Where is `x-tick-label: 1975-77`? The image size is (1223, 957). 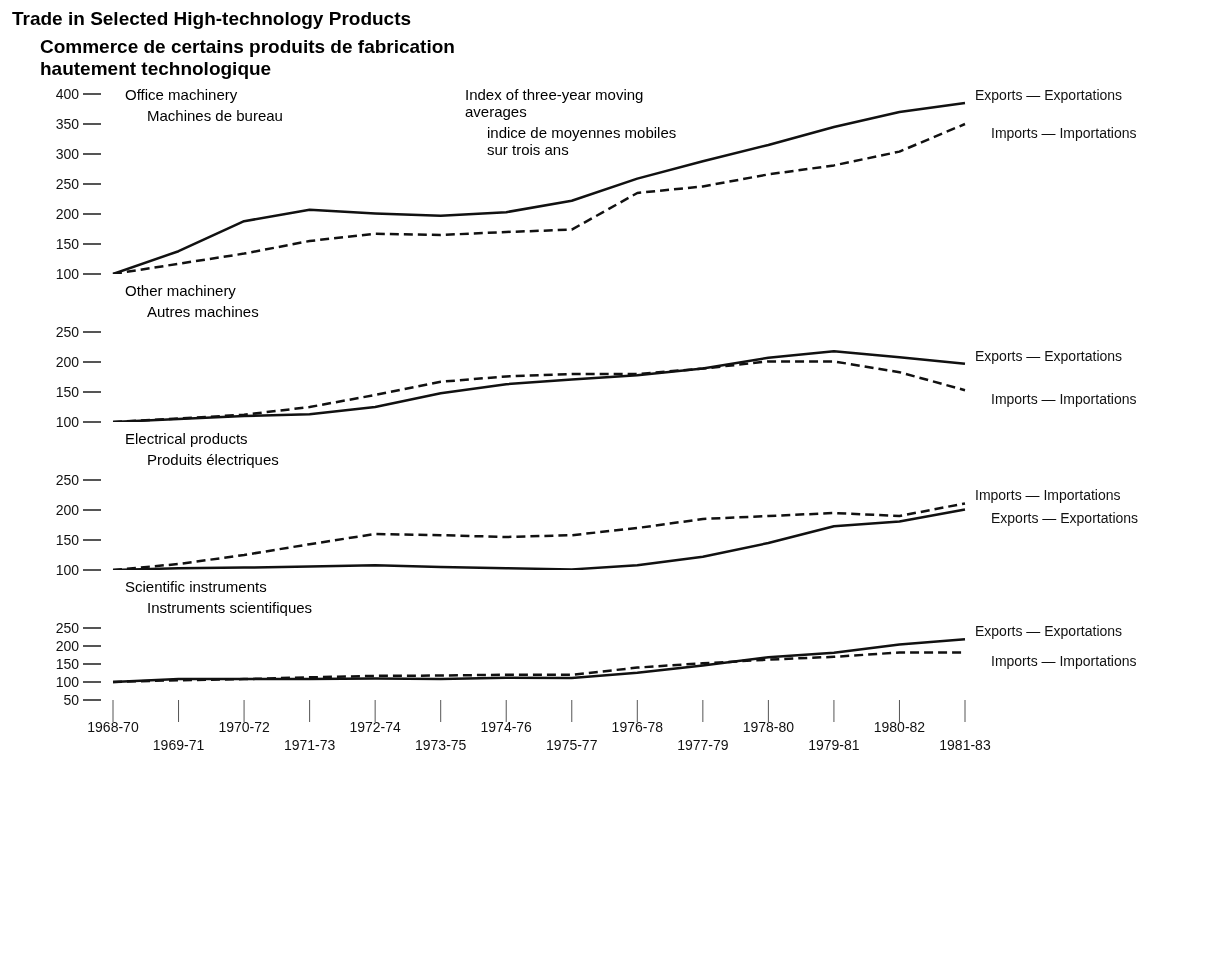
x-tick-label: 1975-77 is located at coordinates (572, 745).